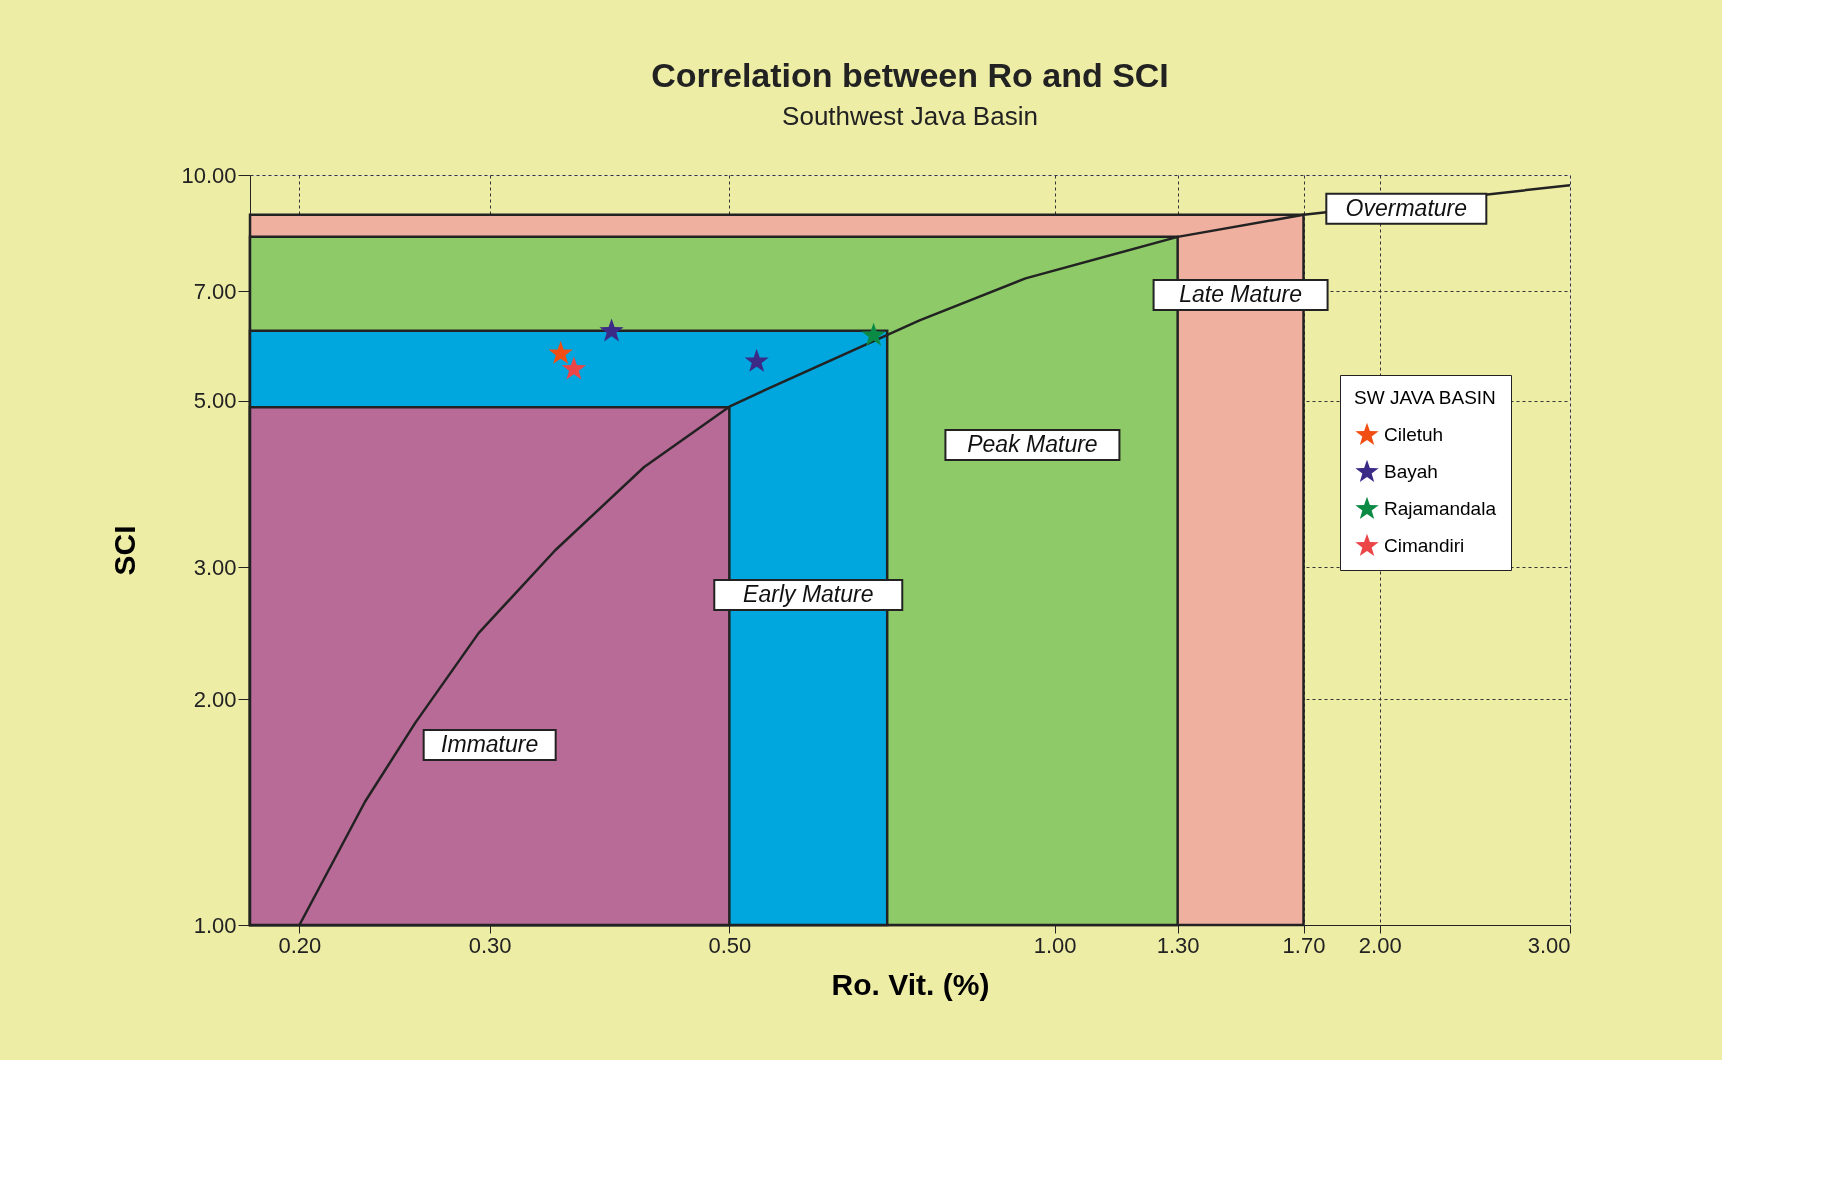 The image size is (1835, 1196). I want to click on x-tick-label: 1.00, so click(1055, 945).